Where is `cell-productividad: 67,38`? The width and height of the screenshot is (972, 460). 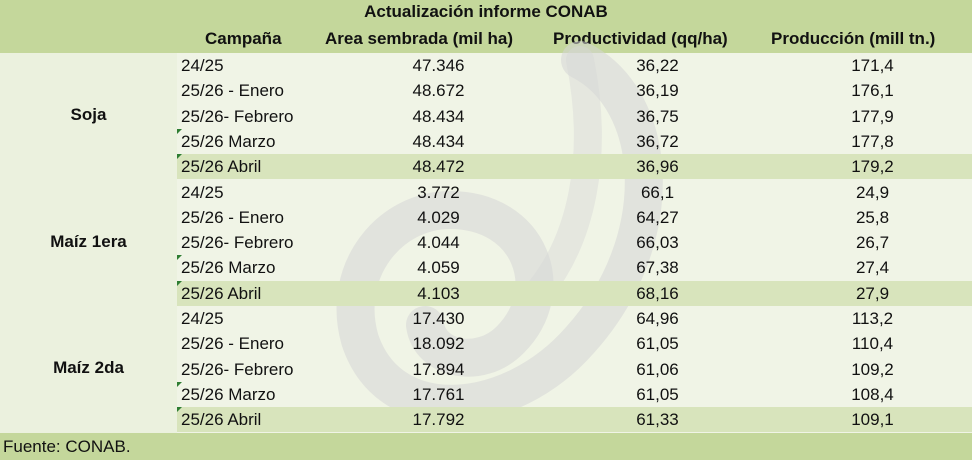
cell-productividad: 67,38 is located at coordinates (657, 268).